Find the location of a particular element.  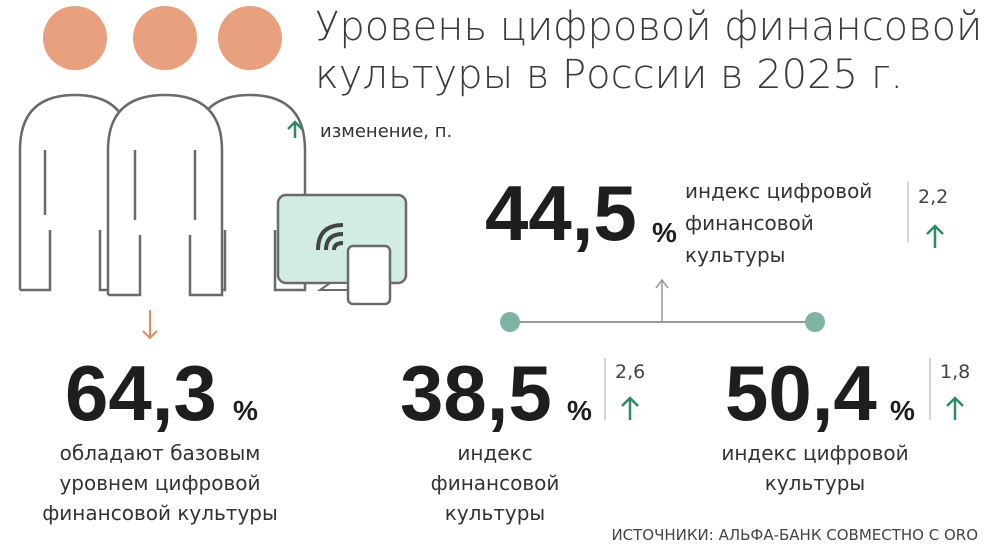

value: 44,5 is located at coordinates (561, 213).